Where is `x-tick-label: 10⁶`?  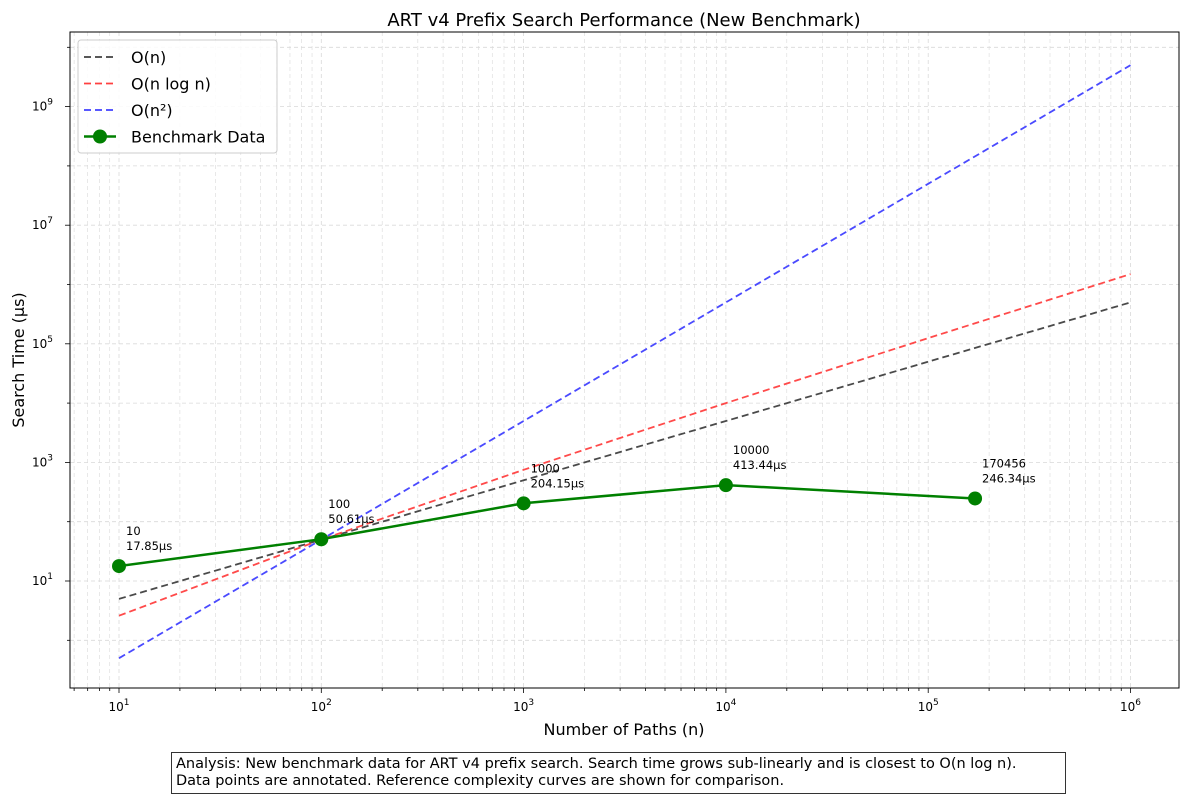 x-tick-label: 10⁶ is located at coordinates (1130, 706).